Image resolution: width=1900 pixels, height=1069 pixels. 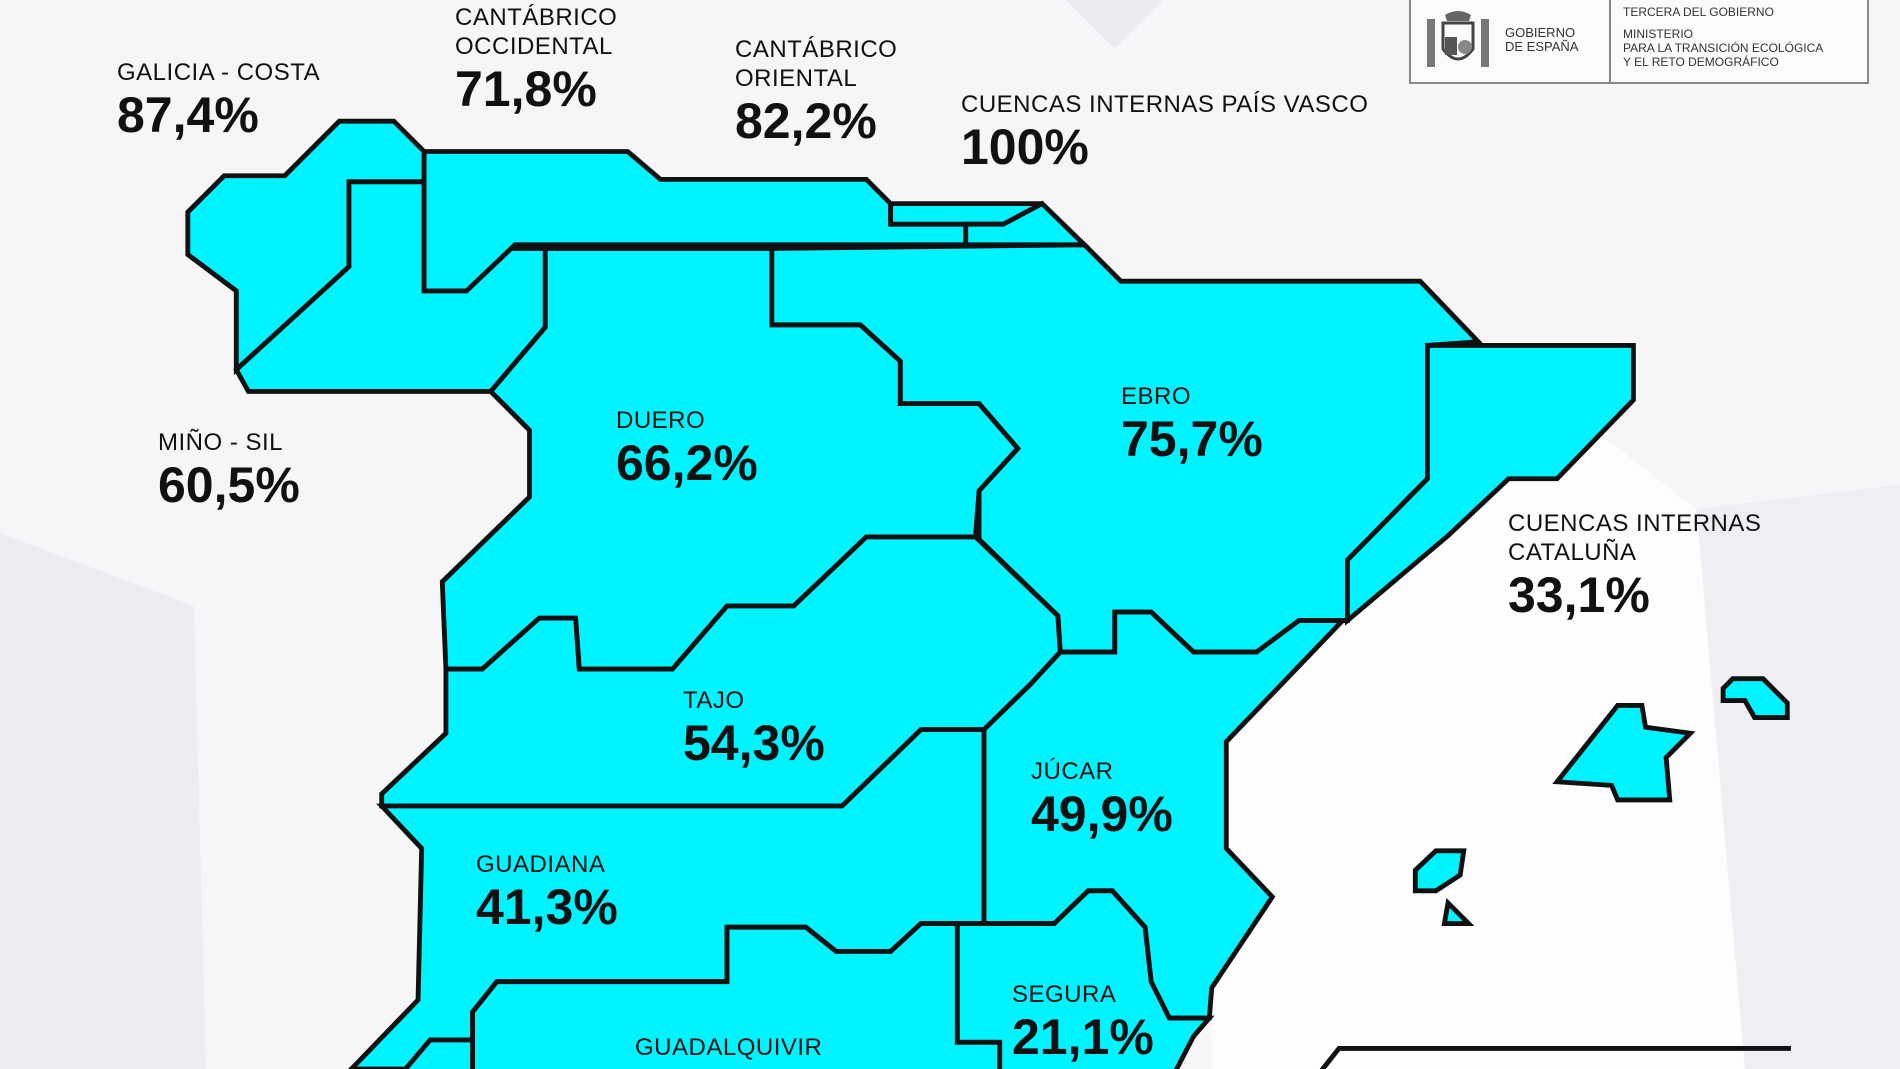 I want to click on ministerio-line-2: PARA LA TRANSICIÓN ECOLÓGICA, so click(x=1723, y=48).